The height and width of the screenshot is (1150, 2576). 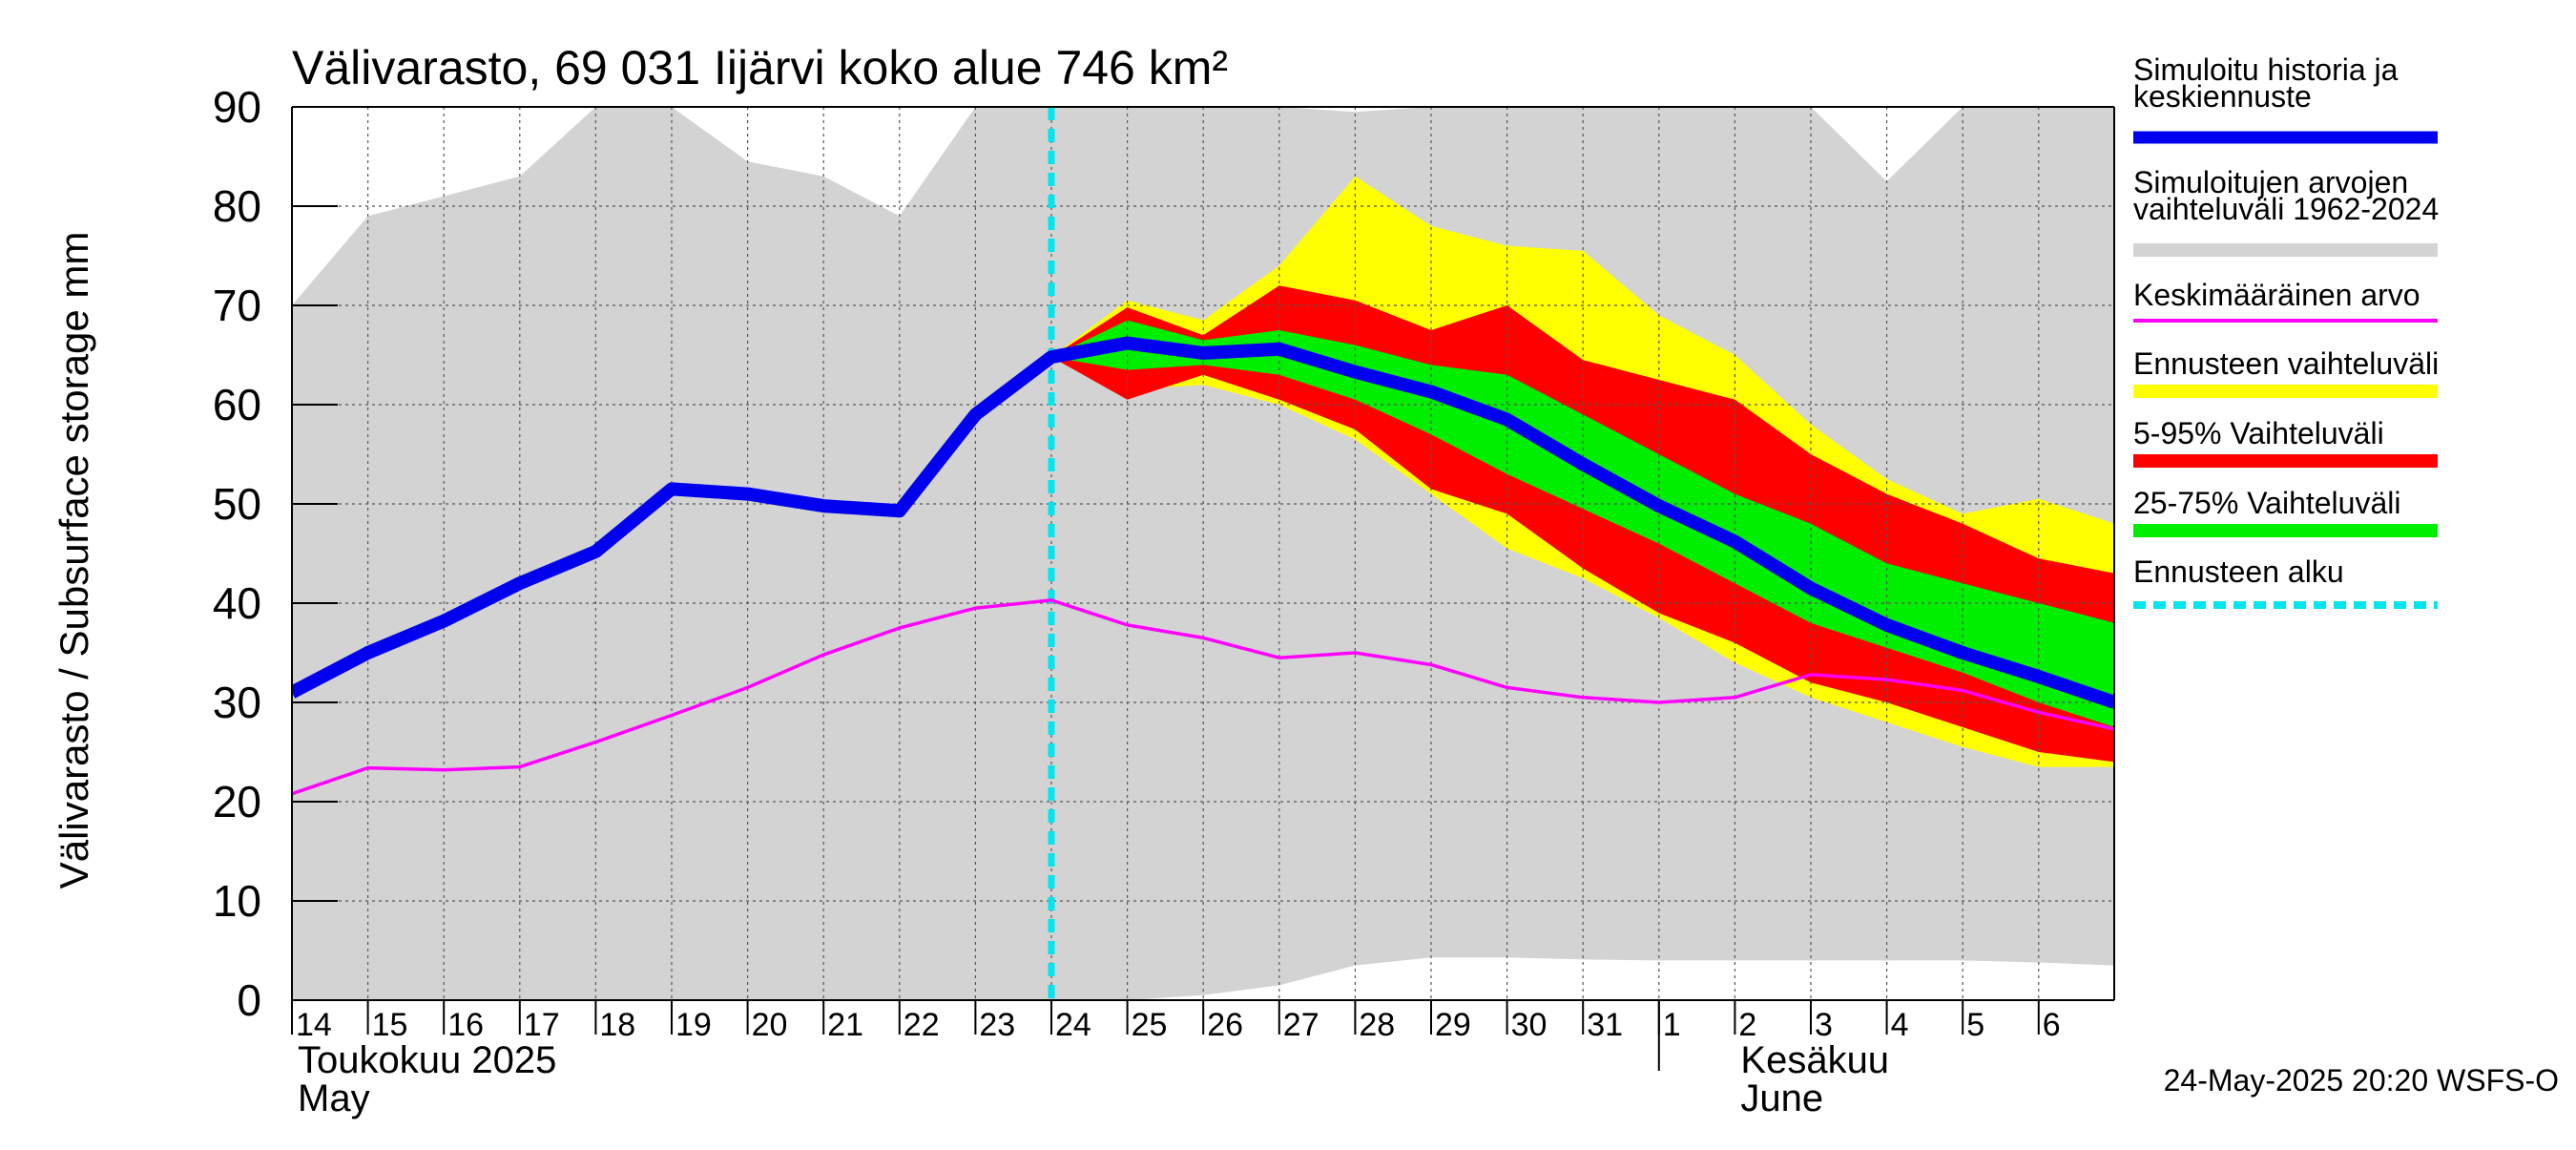 I want to click on x-tick-label: 1, so click(x=1672, y=1025).